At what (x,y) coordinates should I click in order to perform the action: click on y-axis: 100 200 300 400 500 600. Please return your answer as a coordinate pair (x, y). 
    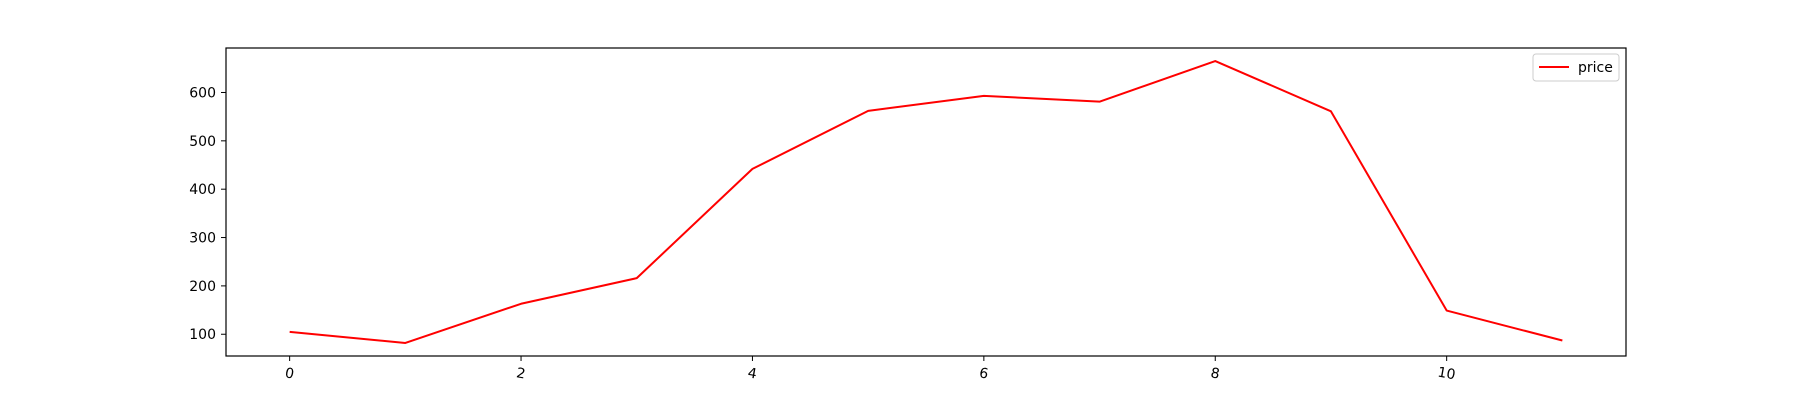
    Looking at the image, I should click on (207, 214).